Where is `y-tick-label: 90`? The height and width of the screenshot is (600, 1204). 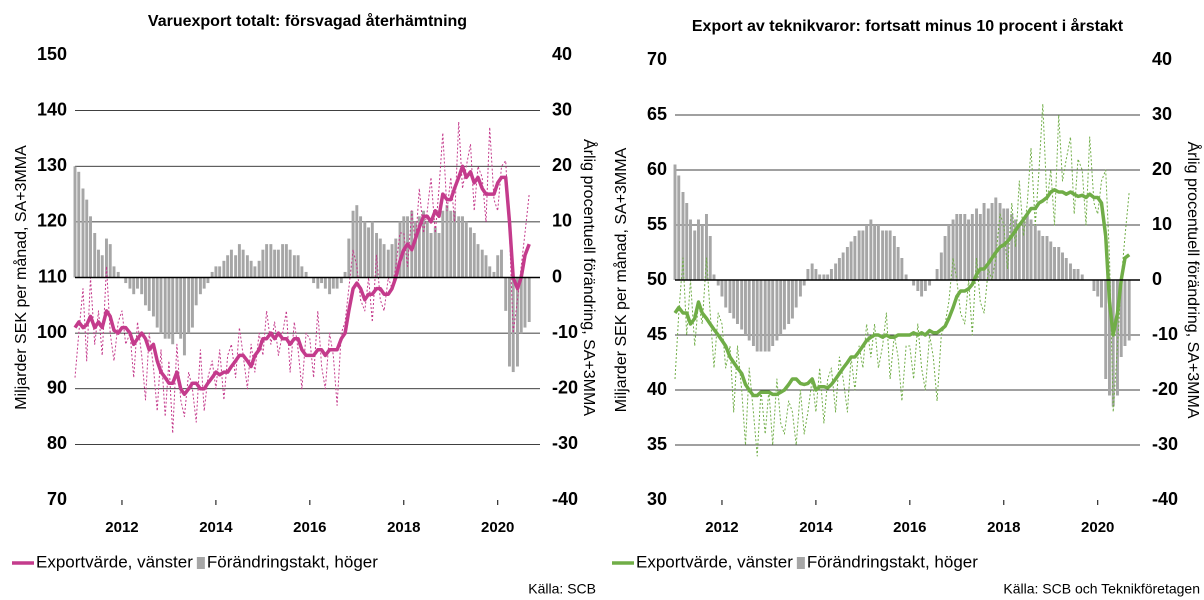 y-tick-label: 90 is located at coordinates (57, 388).